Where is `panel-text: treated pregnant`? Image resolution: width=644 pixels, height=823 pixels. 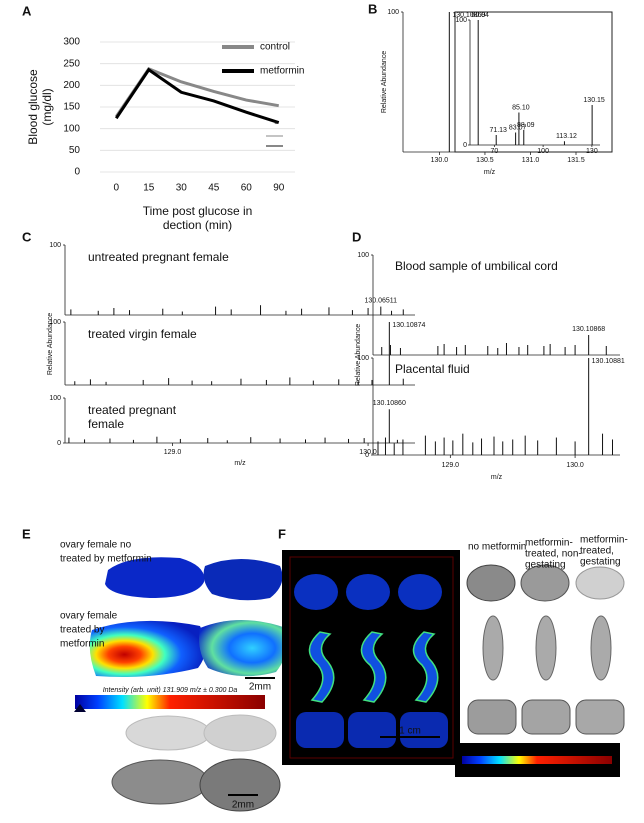
panel-text: treated pregnant is located at coordinates (132, 410).